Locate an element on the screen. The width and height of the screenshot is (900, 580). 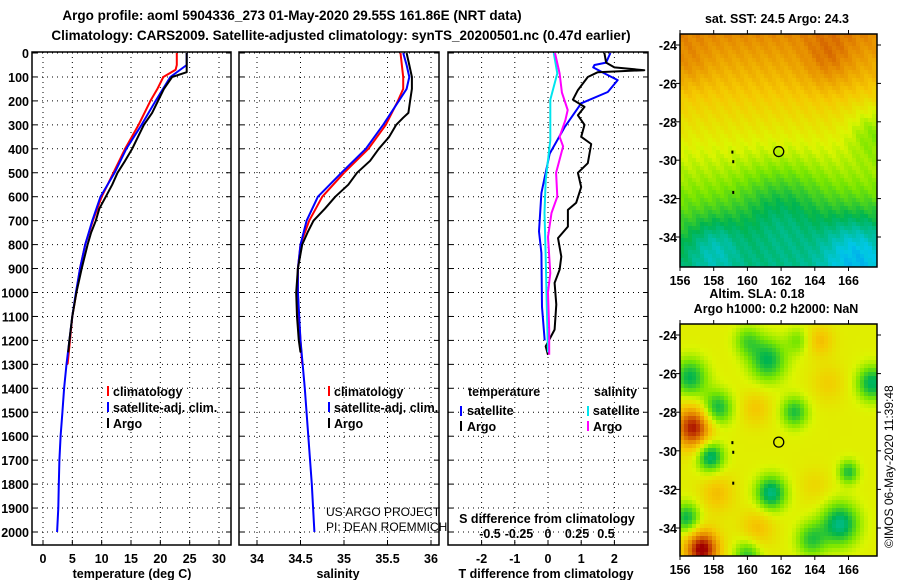
lon-tick-label: 158 is located at coordinates (713, 281).